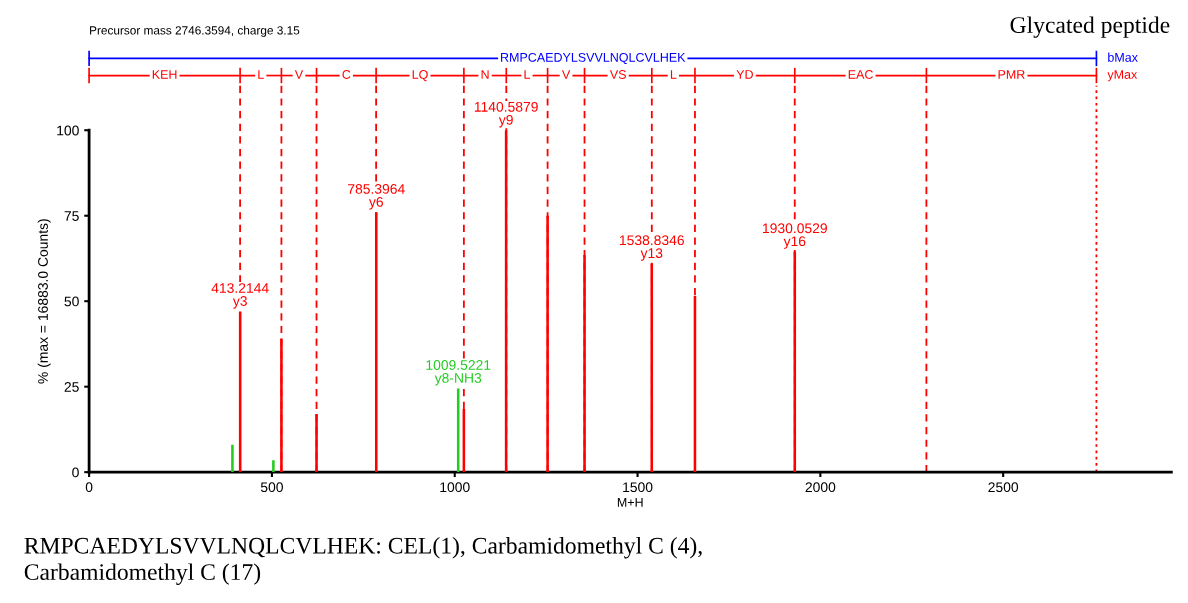 The image size is (1188, 603). Describe the element at coordinates (1122, 76) in the screenshot. I see `text: yMax` at that location.